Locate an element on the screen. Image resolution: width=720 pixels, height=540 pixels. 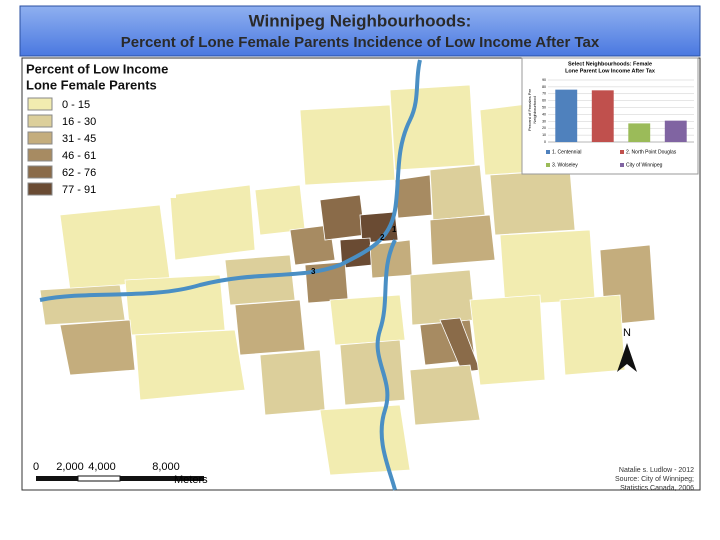
legend-title: Lone Female Parents is located at coordinates (91, 84).